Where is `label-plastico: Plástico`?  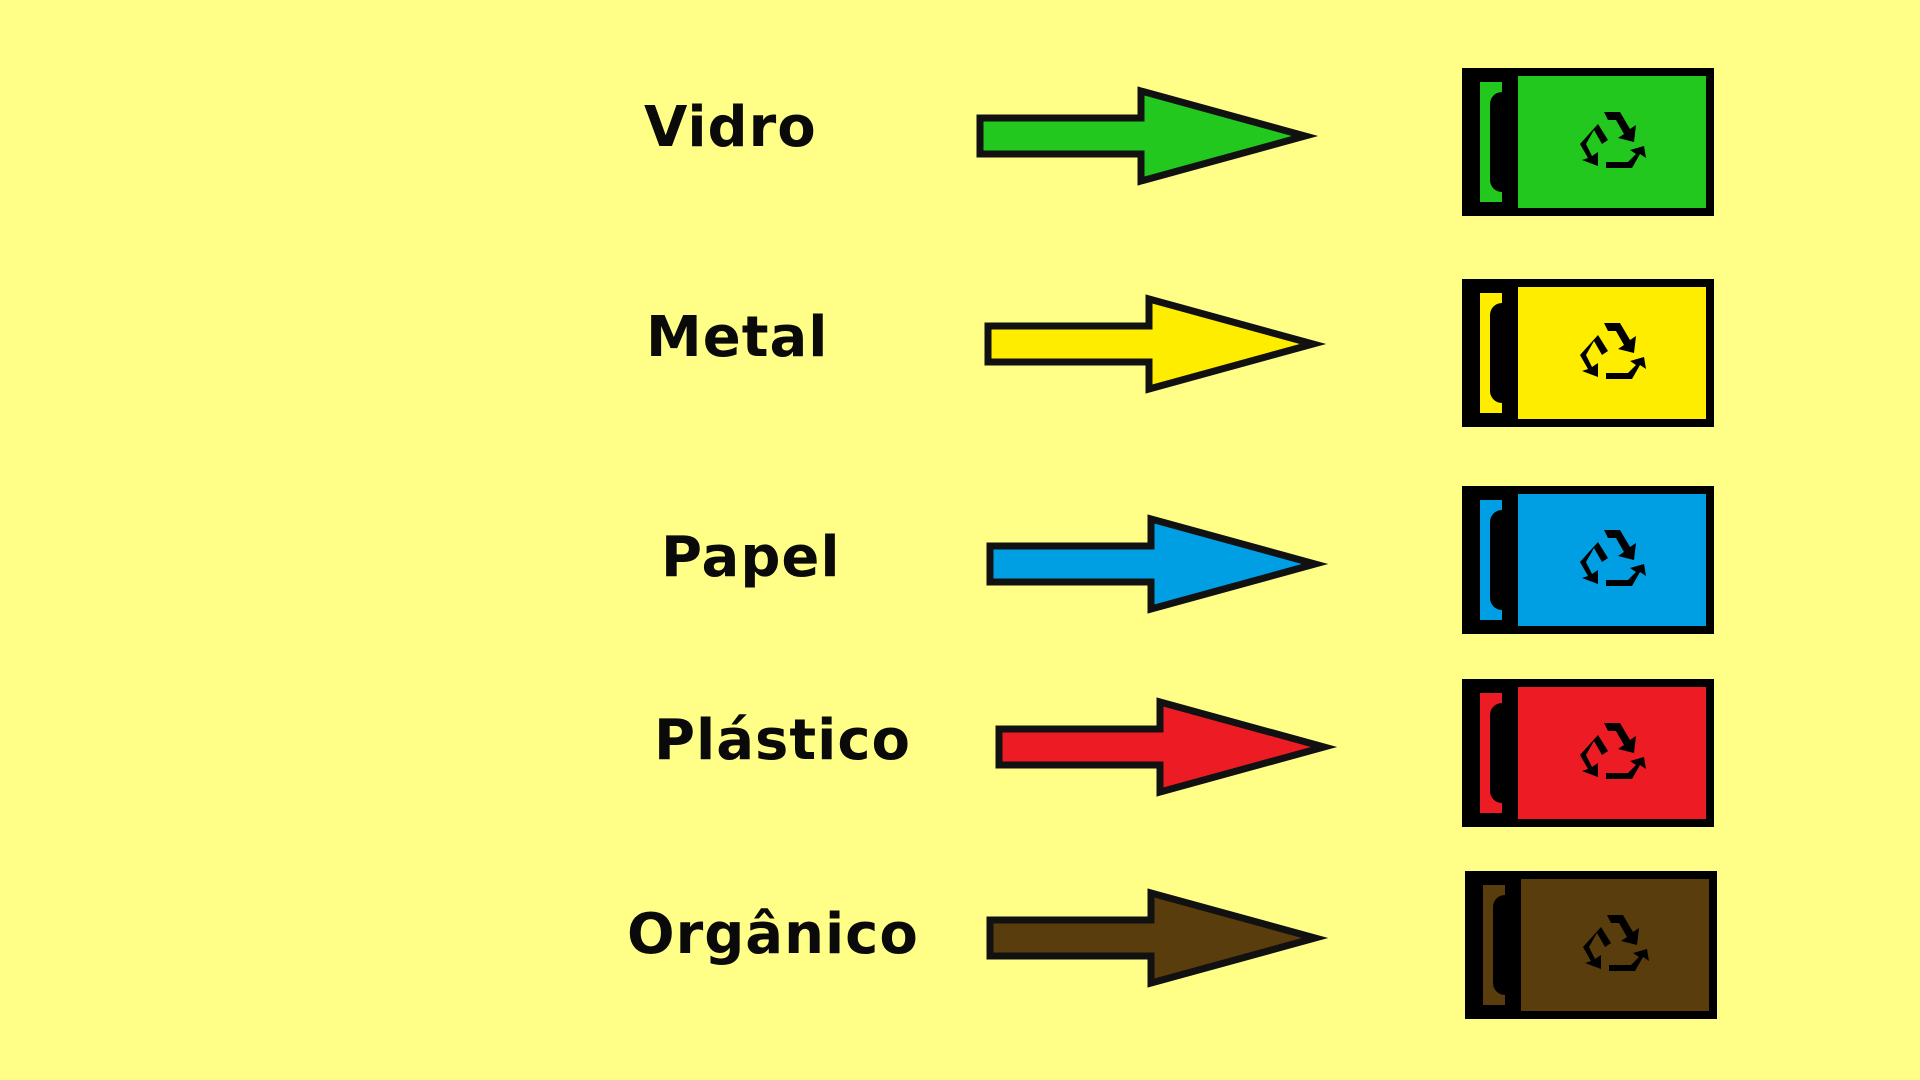 label-plastico: Plástico is located at coordinates (782, 740).